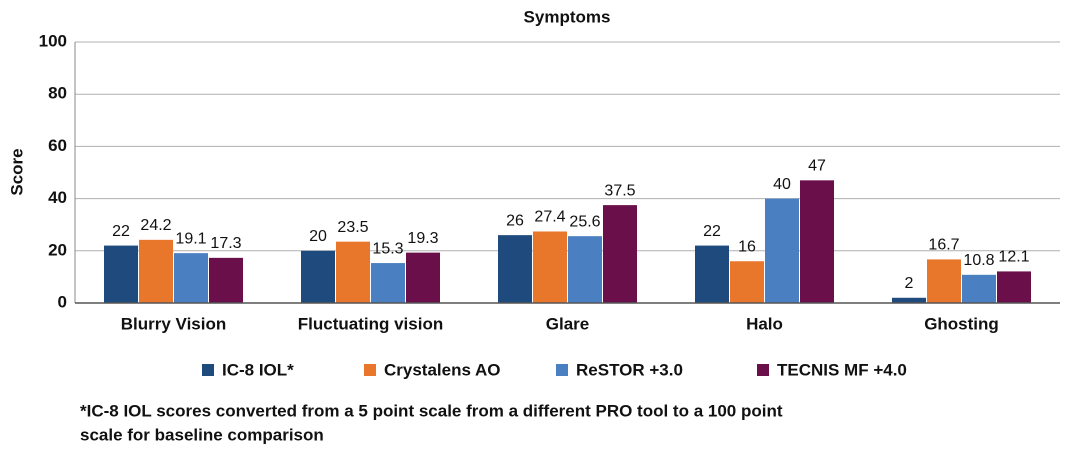 The image size is (1077, 456). I want to click on y-tick-label: 20, so click(57, 249).